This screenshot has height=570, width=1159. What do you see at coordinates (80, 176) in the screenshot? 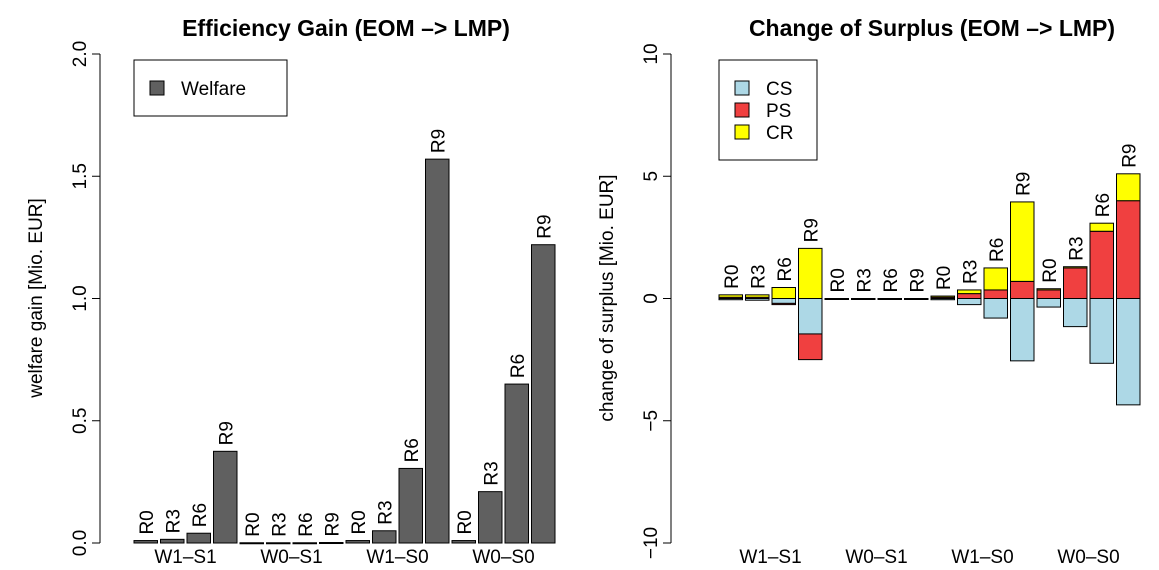
I see `y-tick-label: 1.5` at bounding box center [80, 176].